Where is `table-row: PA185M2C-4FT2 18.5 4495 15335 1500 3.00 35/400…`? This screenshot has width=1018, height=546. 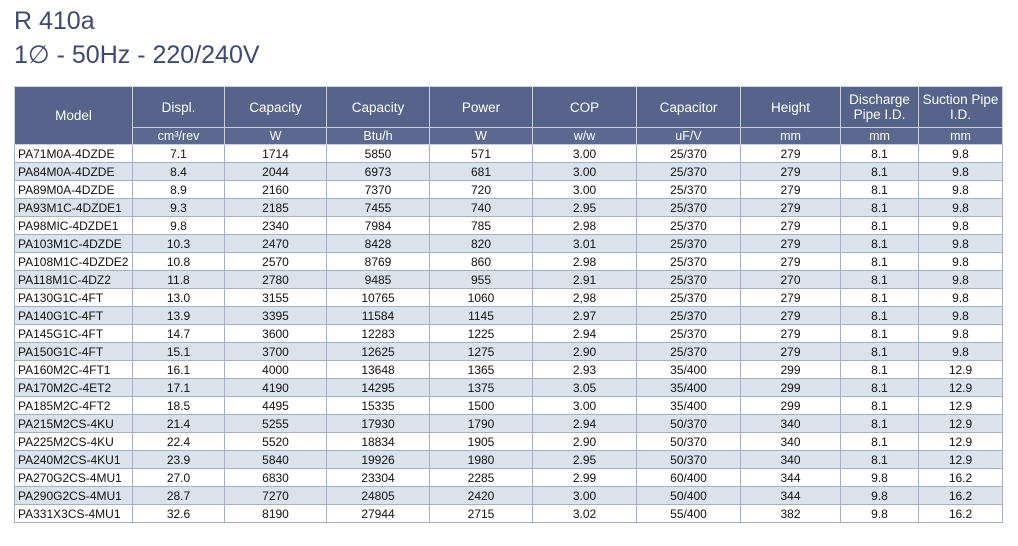
table-row: PA185M2C-4FT2 18.5 4495 15335 1500 3.00 35/400… is located at coordinates (508, 405).